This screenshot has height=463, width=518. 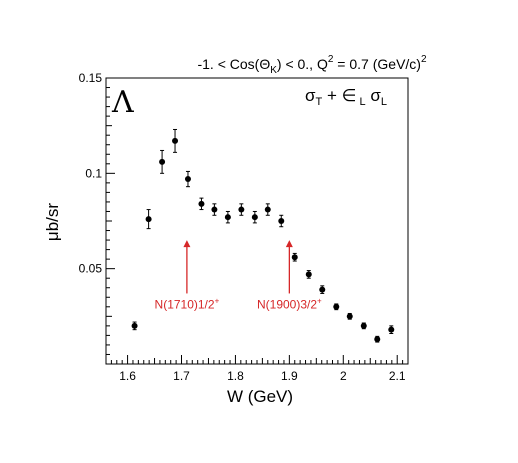 What do you see at coordinates (374, 95) in the screenshot?
I see `legend-sigma-2: σ` at bounding box center [374, 95].